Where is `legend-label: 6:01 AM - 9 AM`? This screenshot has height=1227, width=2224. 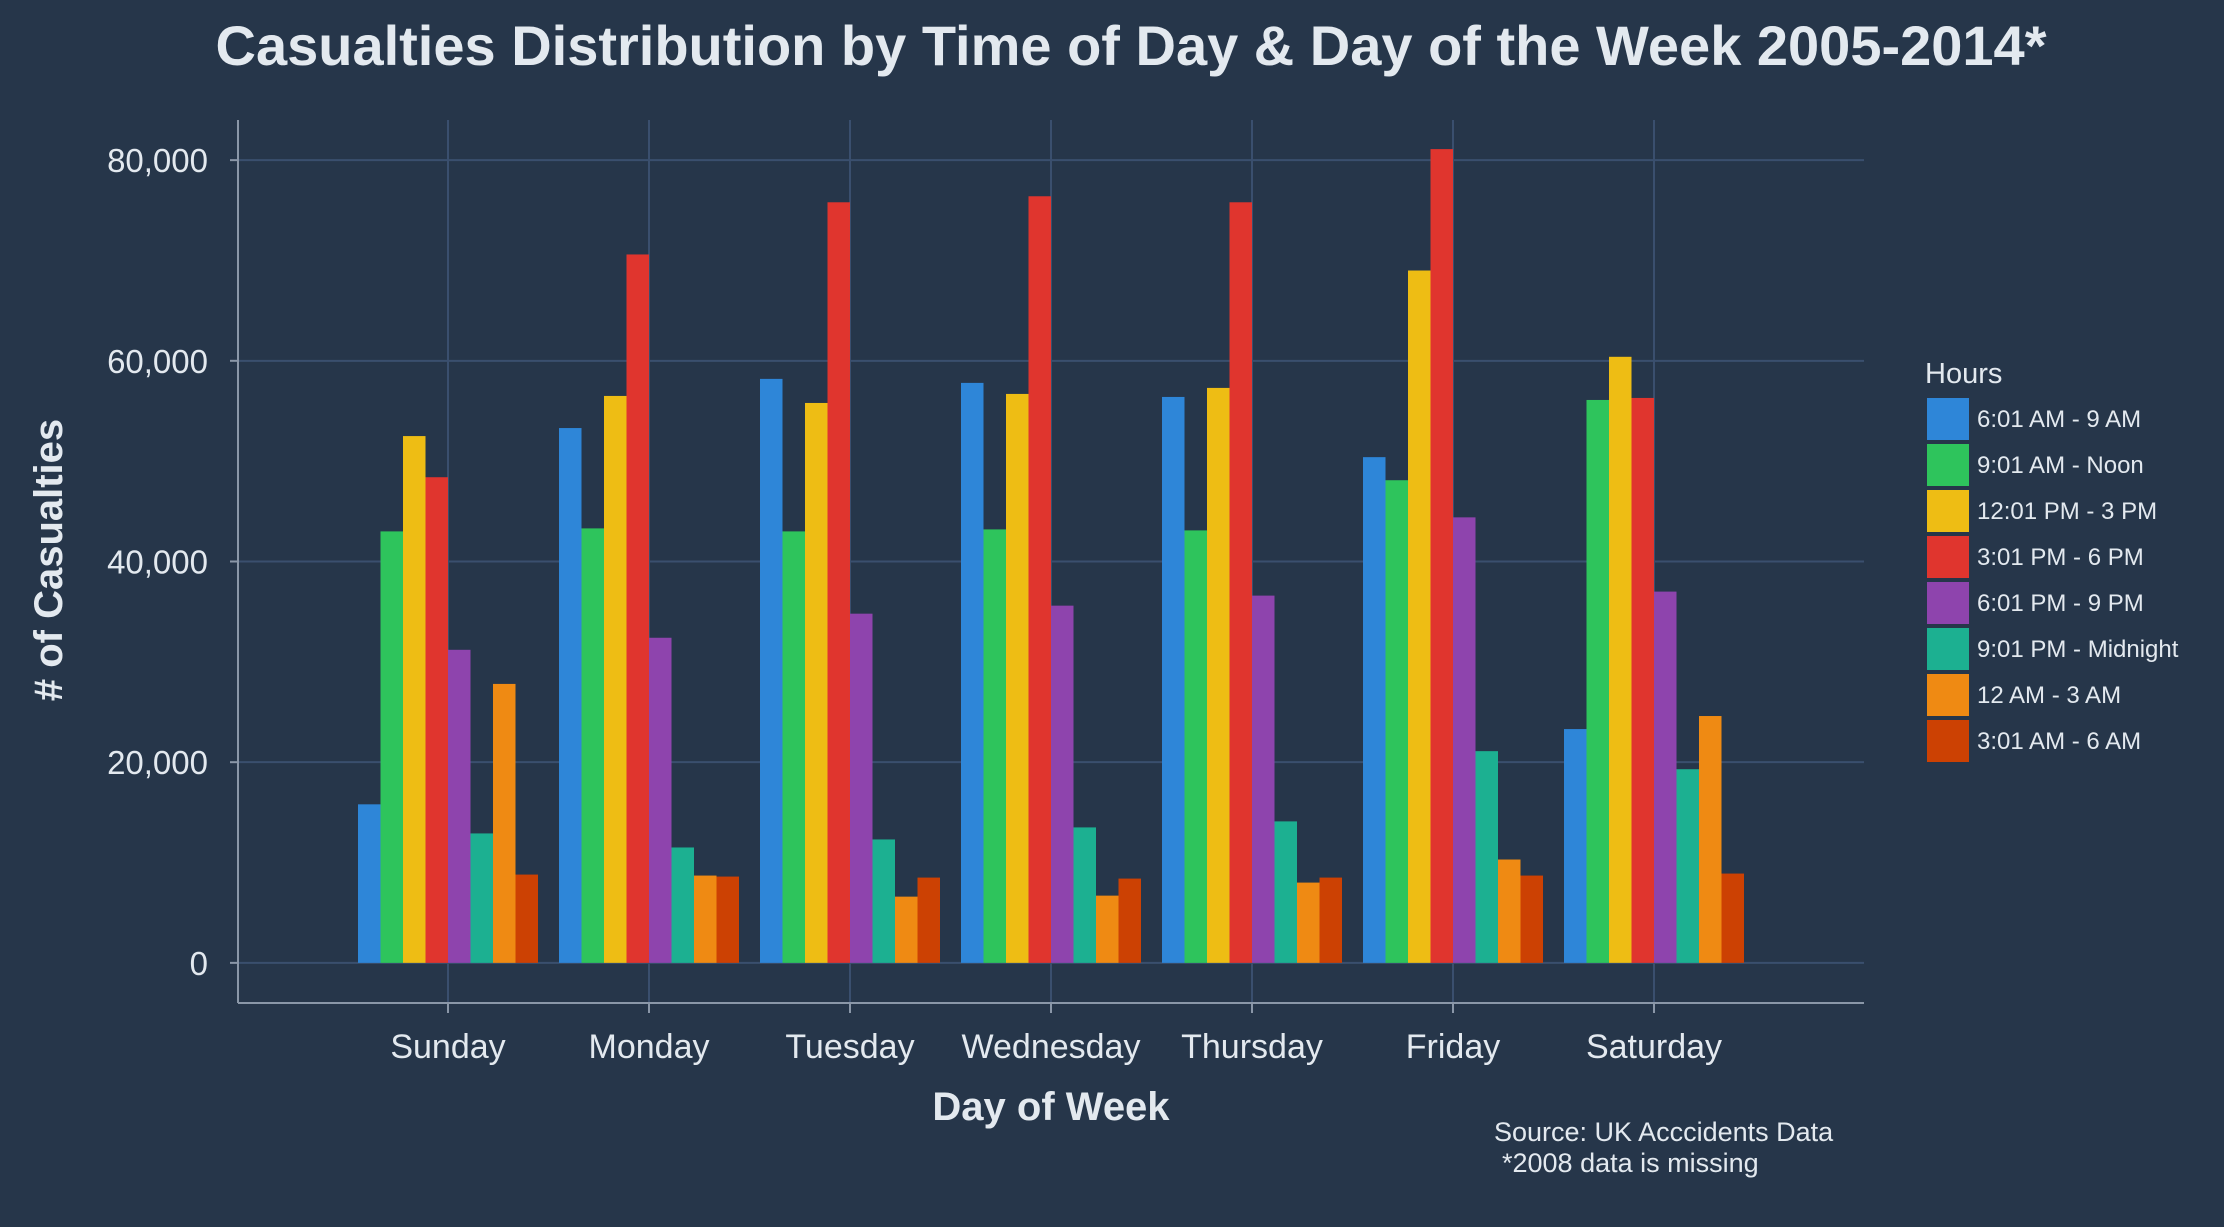 legend-label: 6:01 AM - 9 AM is located at coordinates (2059, 419).